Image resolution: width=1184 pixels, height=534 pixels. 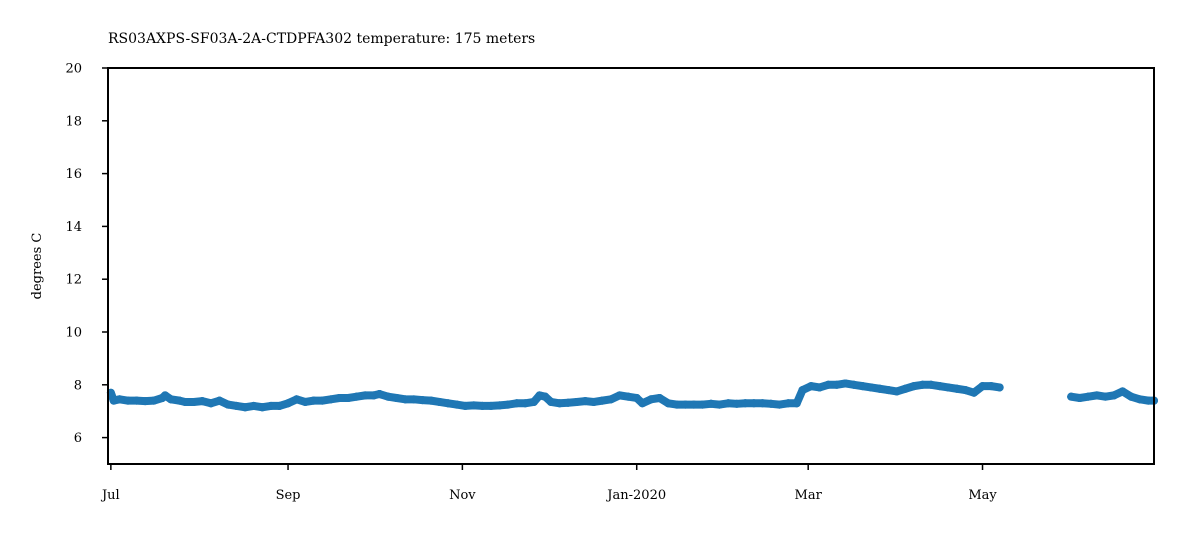 What do you see at coordinates (73, 333) in the screenshot?
I see `y-tick-label: 10` at bounding box center [73, 333].